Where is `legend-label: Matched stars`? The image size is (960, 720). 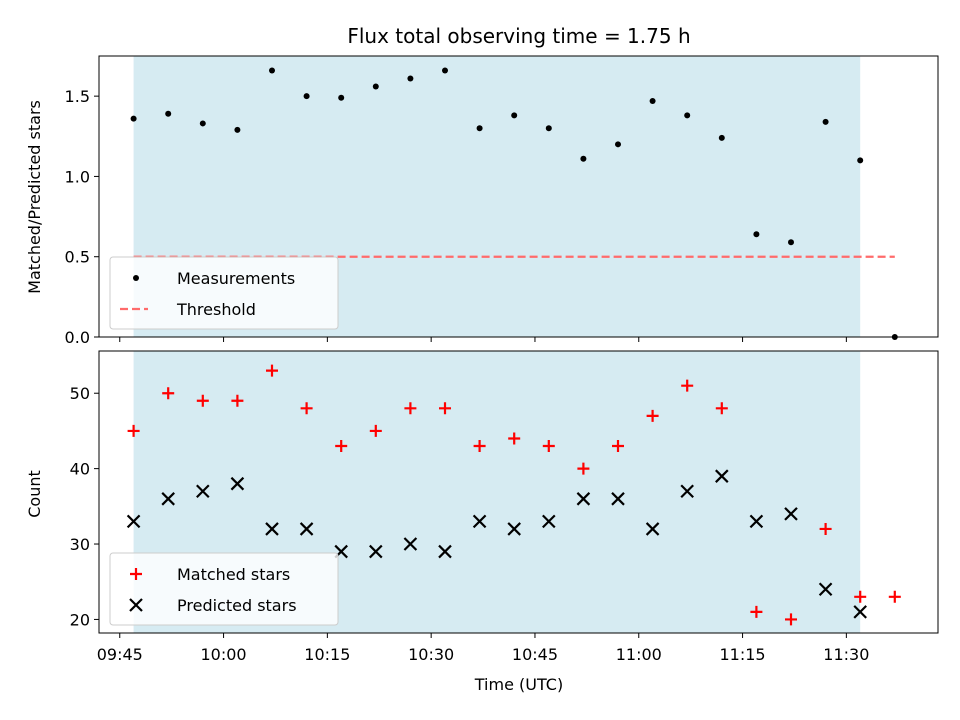
legend-label: Matched stars is located at coordinates (233, 574).